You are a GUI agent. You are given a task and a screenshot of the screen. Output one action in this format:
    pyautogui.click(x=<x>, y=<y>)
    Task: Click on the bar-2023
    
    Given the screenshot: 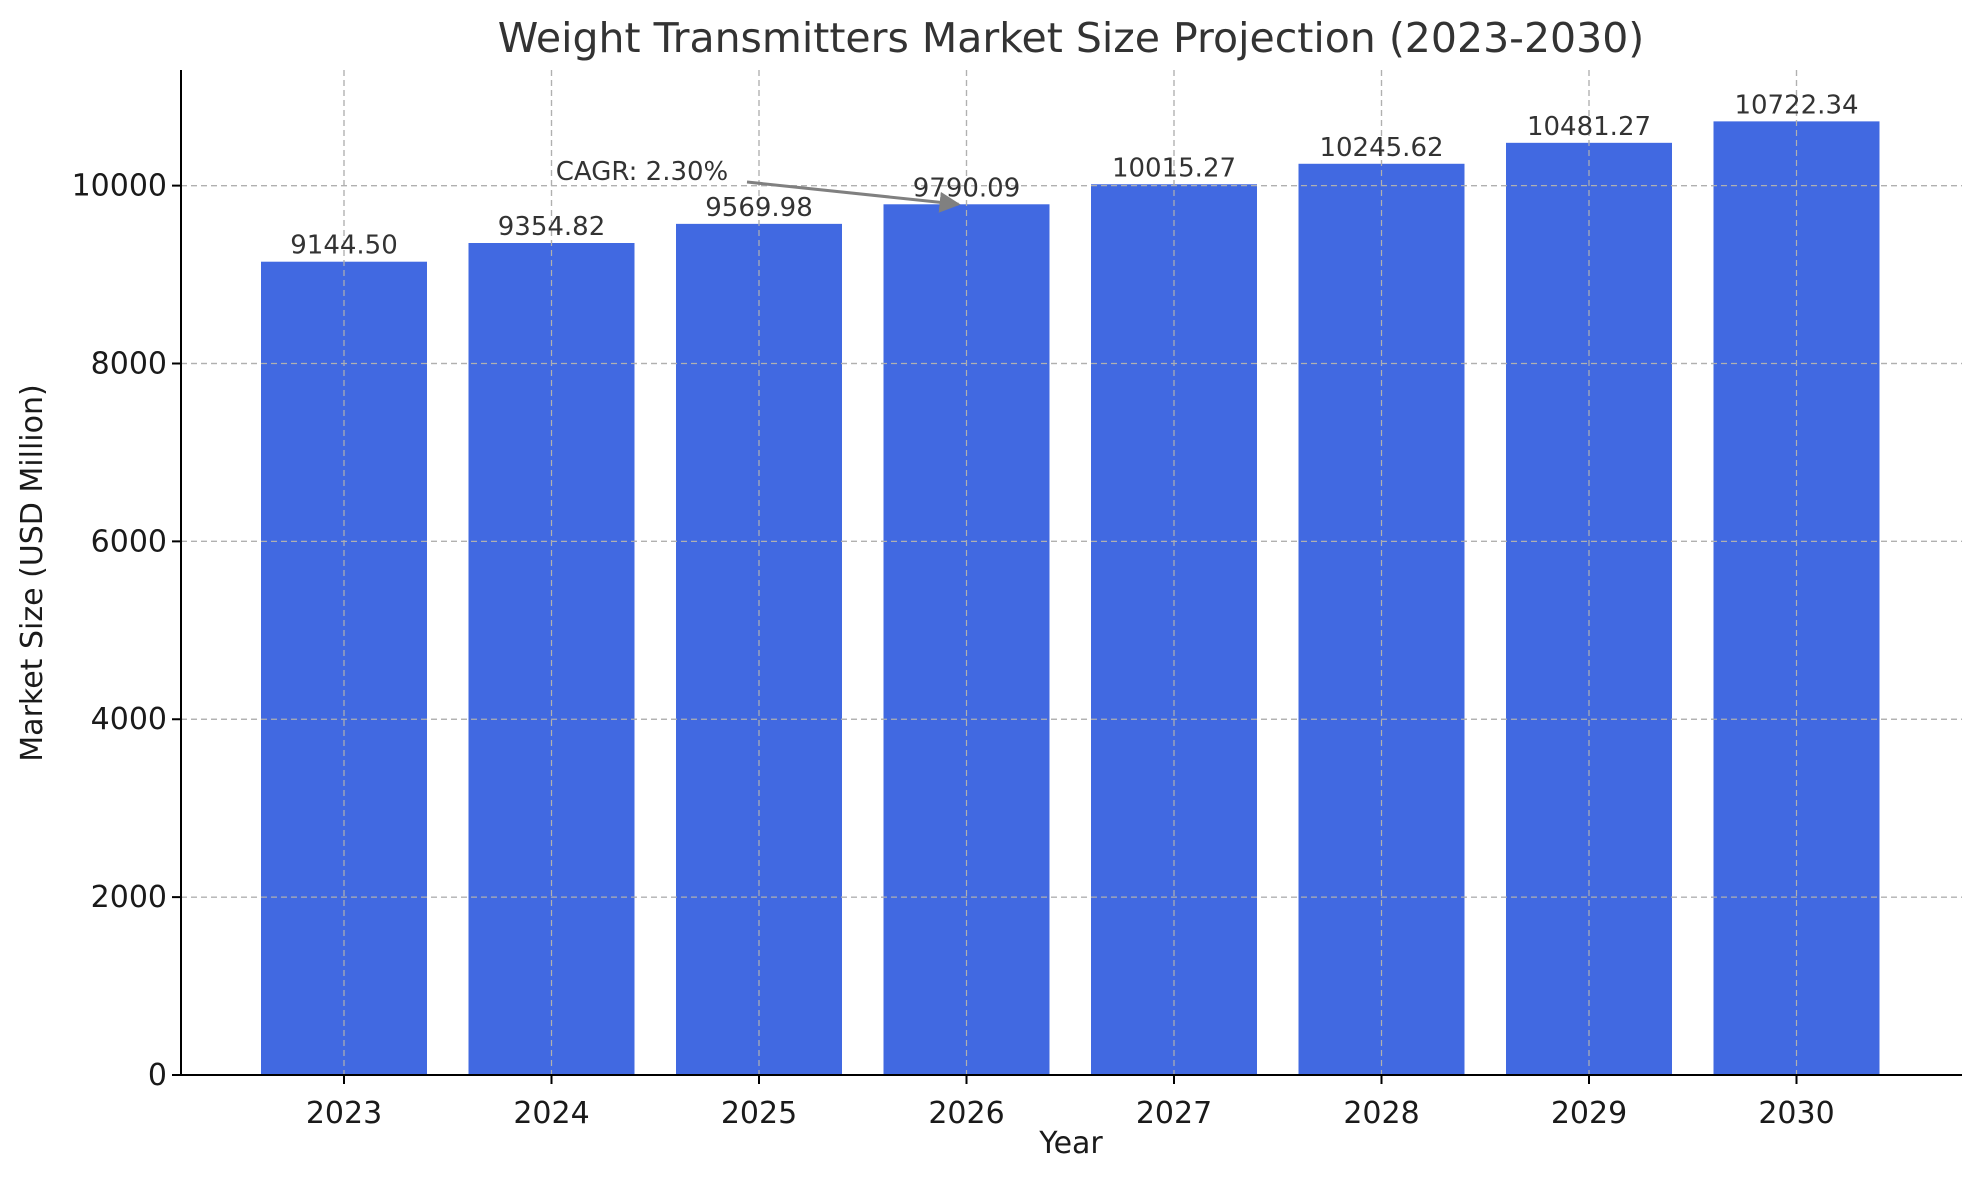 What is the action you would take?
    pyautogui.click(x=344, y=668)
    